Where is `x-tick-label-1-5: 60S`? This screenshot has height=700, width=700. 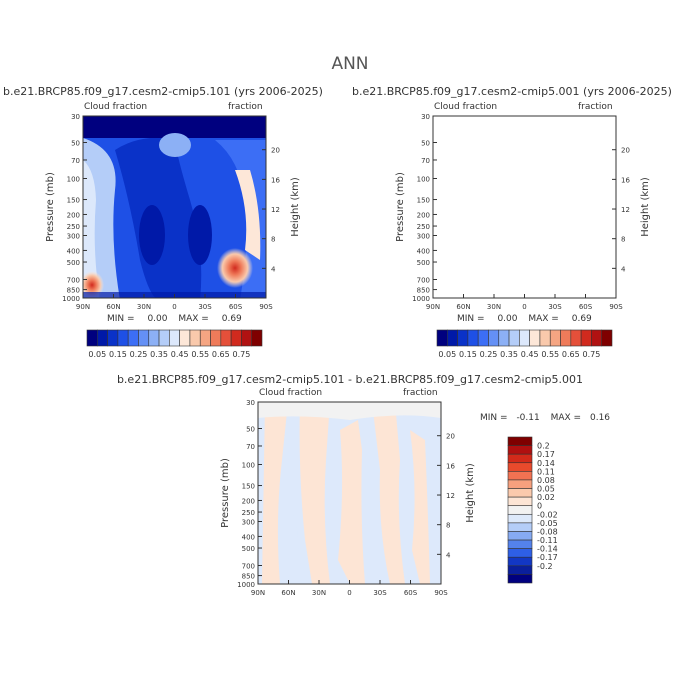 x-tick-label-1-5: 60S is located at coordinates (236, 307).